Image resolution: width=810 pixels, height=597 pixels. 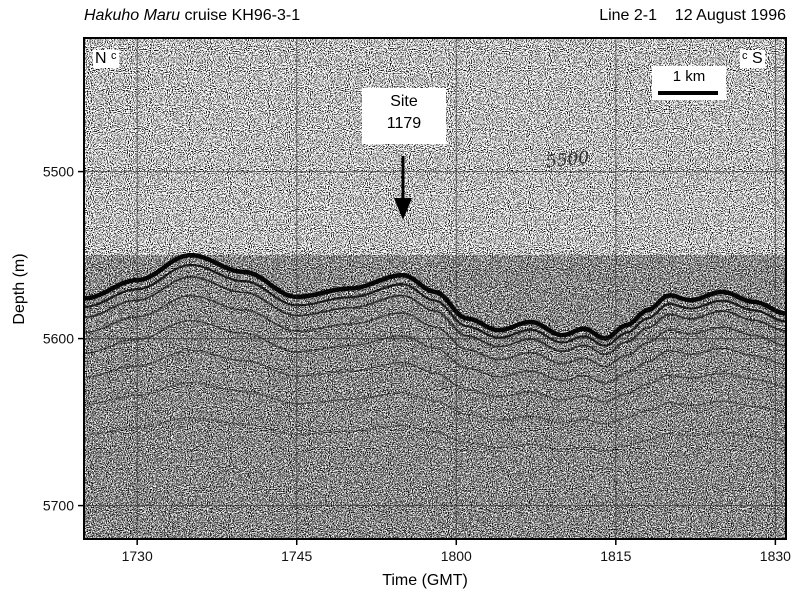 I want to click on cruise-title: Hakuho Maru cruise KH96-3-1, so click(x=192, y=16).